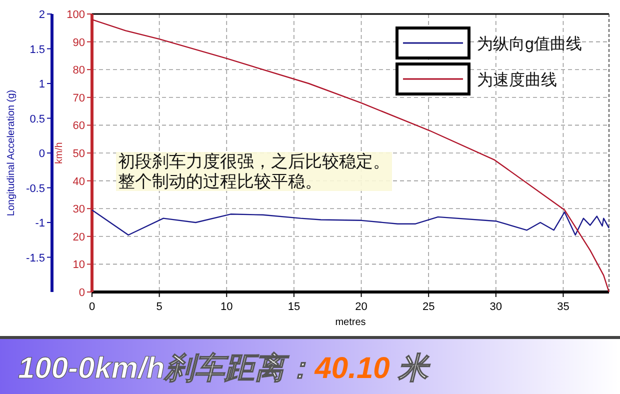 The width and height of the screenshot is (620, 394). Describe the element at coordinates (81, 293) in the screenshot. I see `y-tick-label: 0` at that location.